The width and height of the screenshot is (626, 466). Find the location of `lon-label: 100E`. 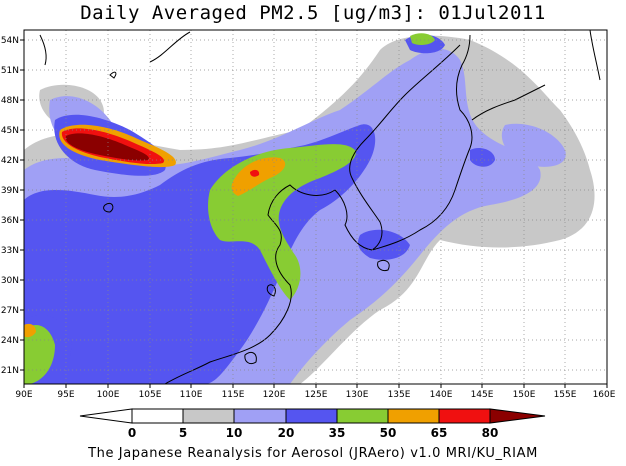

lon-label: 100E is located at coordinates (108, 395).